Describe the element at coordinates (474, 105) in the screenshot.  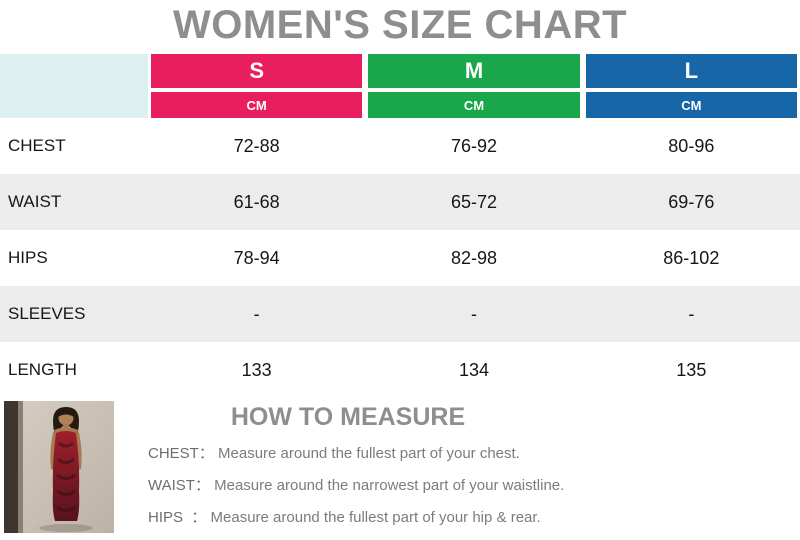
I see `unit-cell-m: CM` at that location.